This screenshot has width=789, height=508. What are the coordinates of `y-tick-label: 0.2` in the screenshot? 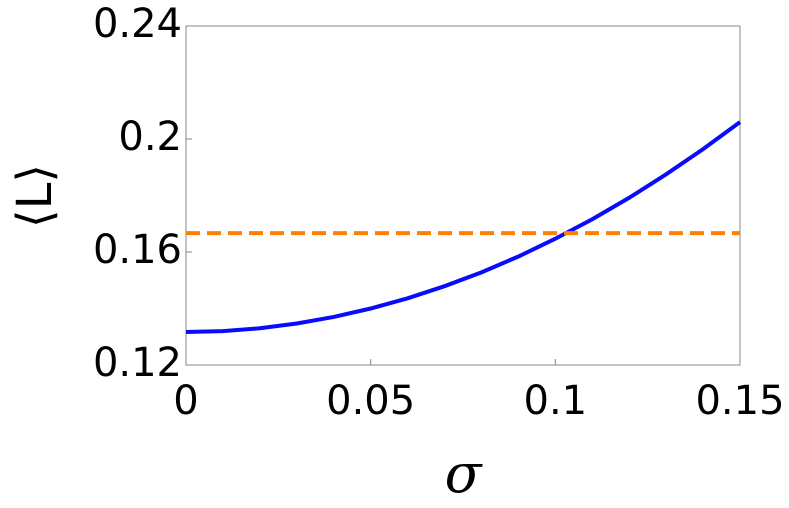 It's located at (150, 137).